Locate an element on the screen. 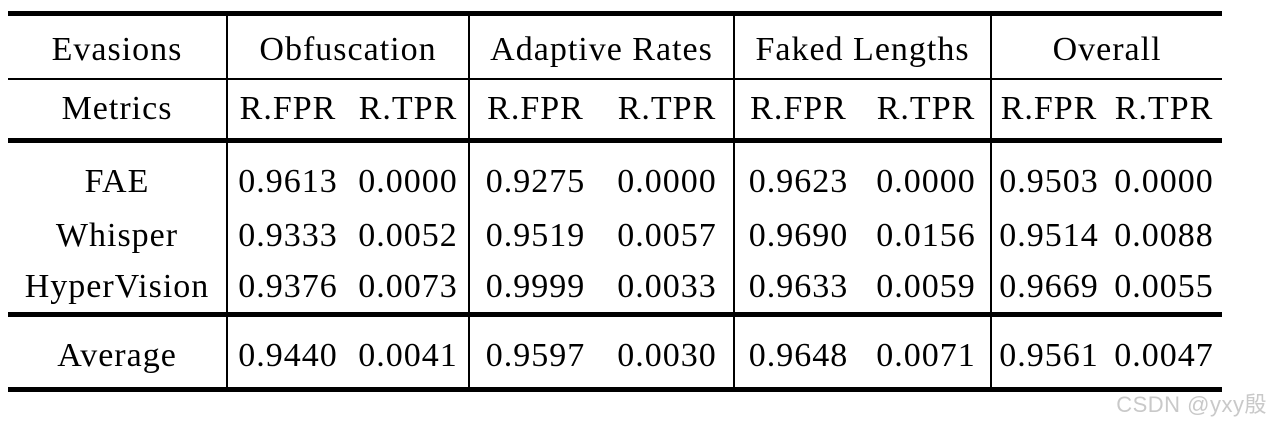 The image size is (1271, 421). value-cell: 0.0052 is located at coordinates (408, 235).